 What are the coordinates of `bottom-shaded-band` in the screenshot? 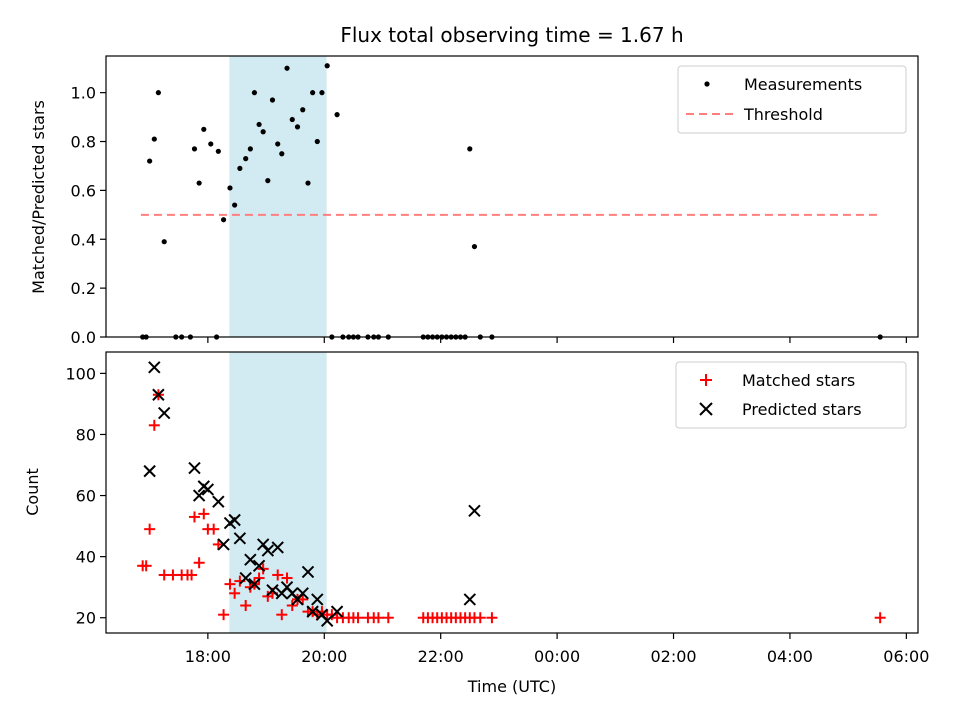 It's located at (278, 492).